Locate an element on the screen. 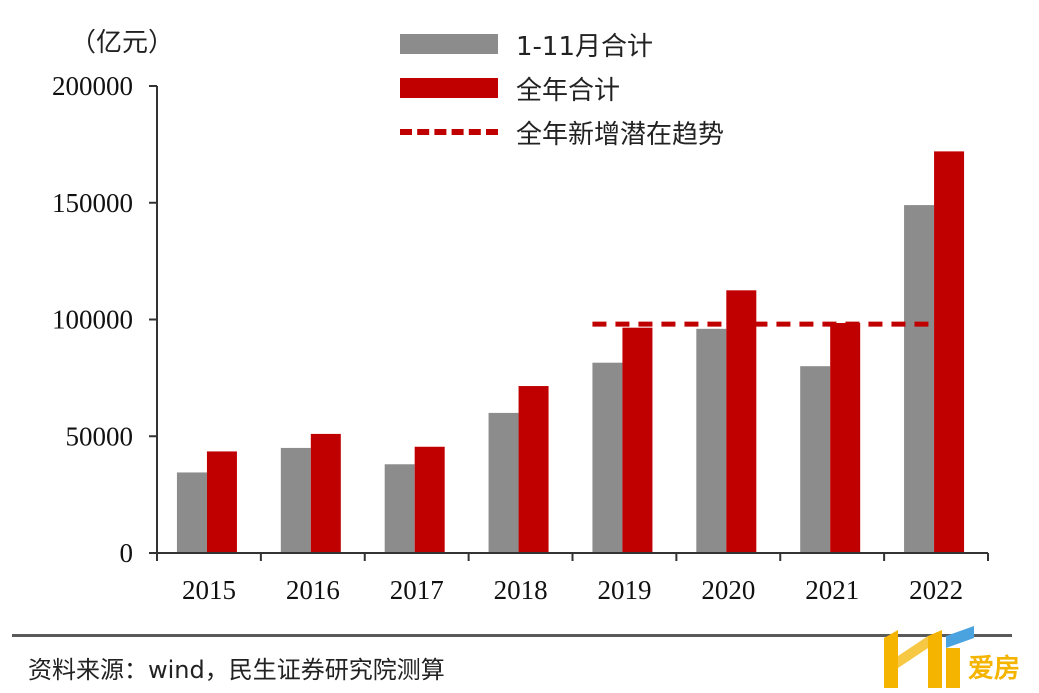 The width and height of the screenshot is (1039, 693). x-tick-label-2015: 2015 is located at coordinates (209, 590).